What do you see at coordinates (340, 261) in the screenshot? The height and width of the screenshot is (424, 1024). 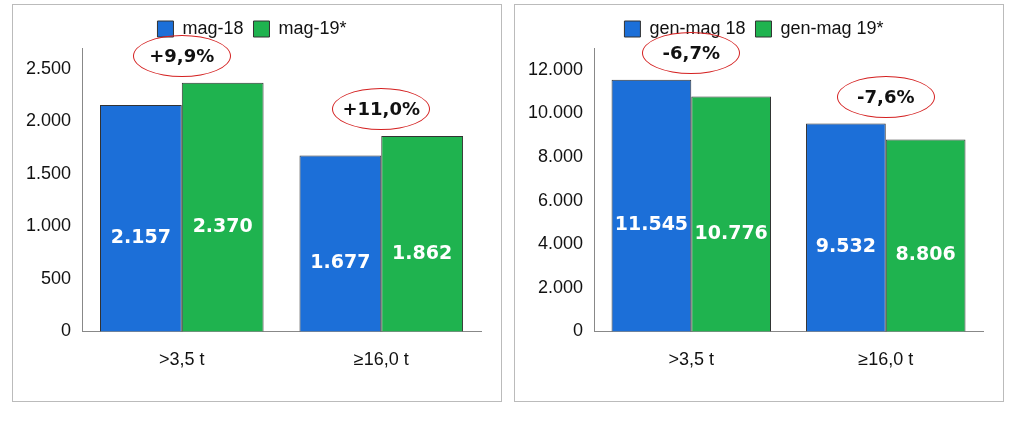 I see `data-label: 1.677` at bounding box center [340, 261].